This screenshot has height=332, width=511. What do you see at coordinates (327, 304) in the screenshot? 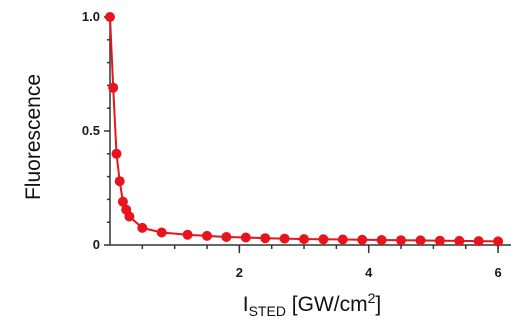
I see `x-axis-title-unit: [GW/cm` at bounding box center [327, 304].